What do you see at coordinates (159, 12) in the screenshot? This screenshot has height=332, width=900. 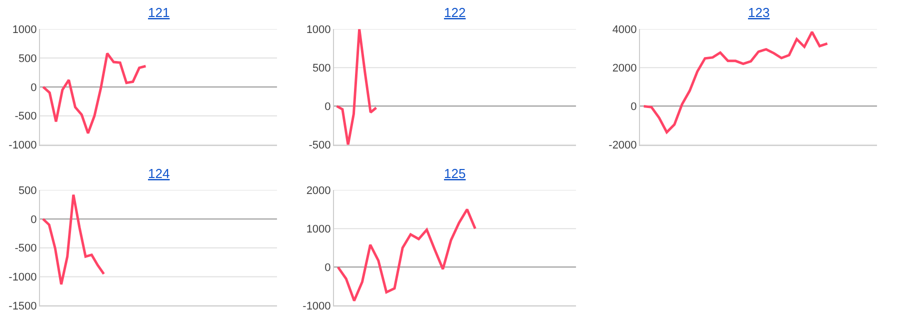 I see `chart-title: 121` at bounding box center [159, 12].